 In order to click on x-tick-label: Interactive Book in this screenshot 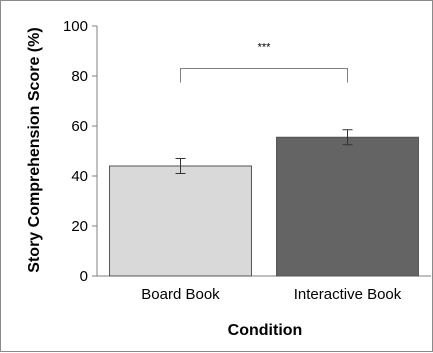, I will do `click(348, 294)`.